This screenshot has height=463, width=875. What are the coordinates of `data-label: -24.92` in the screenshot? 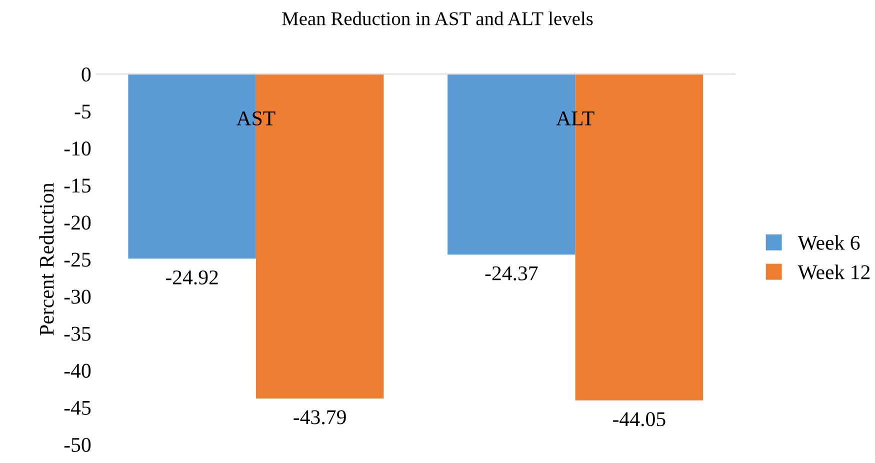 It's located at (192, 277).